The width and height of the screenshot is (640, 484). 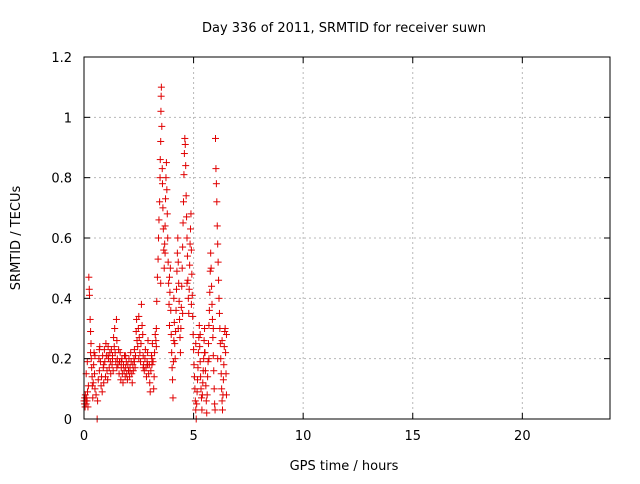 What do you see at coordinates (16, 238) in the screenshot?
I see `y-axis-label: SRMTID / TECUs` at bounding box center [16, 238].